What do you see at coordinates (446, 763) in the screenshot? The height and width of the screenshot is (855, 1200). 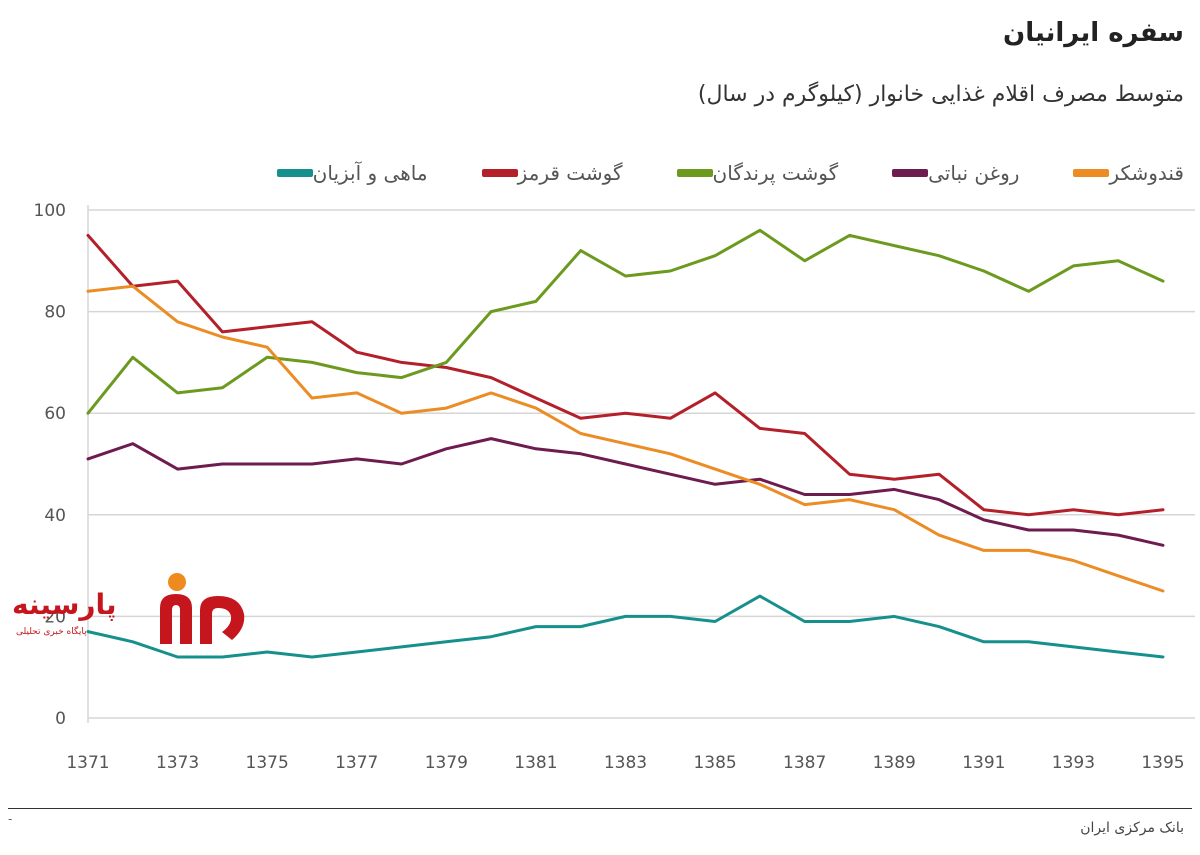 I see `x-tick-label: 1379` at bounding box center [446, 763].